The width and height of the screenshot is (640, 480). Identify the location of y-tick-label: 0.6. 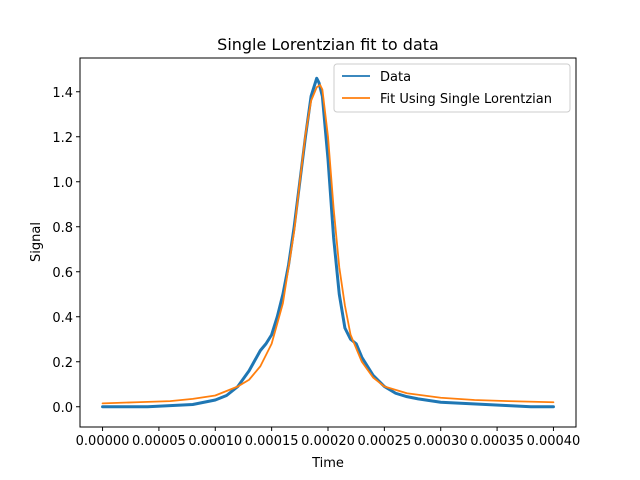
(62, 273).